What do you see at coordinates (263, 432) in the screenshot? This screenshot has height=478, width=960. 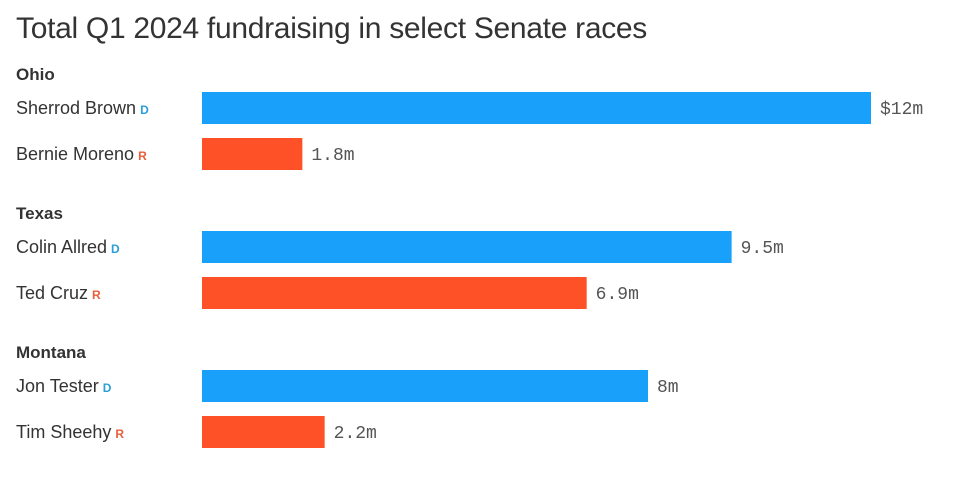 I see `bar-tim-sheehy` at bounding box center [263, 432].